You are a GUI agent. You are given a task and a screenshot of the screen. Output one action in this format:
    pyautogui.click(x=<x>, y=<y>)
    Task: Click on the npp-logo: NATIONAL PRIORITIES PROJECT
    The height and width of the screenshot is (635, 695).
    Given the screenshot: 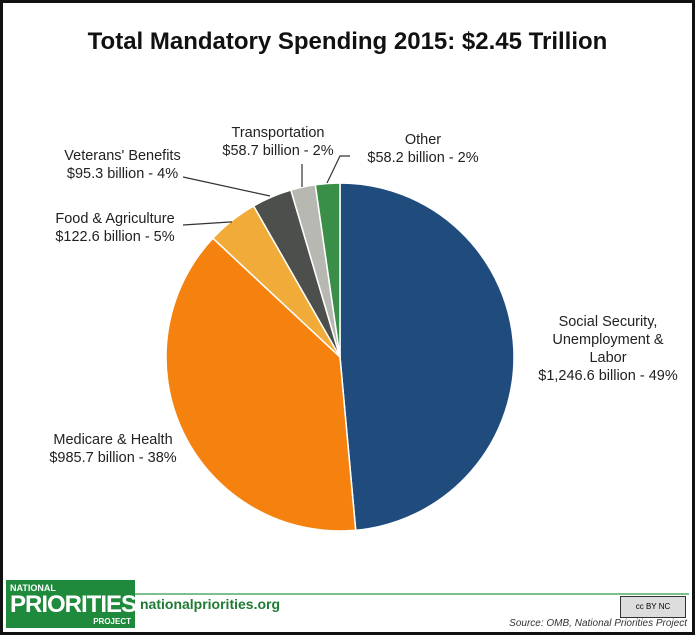 What is the action you would take?
    pyautogui.click(x=71, y=604)
    